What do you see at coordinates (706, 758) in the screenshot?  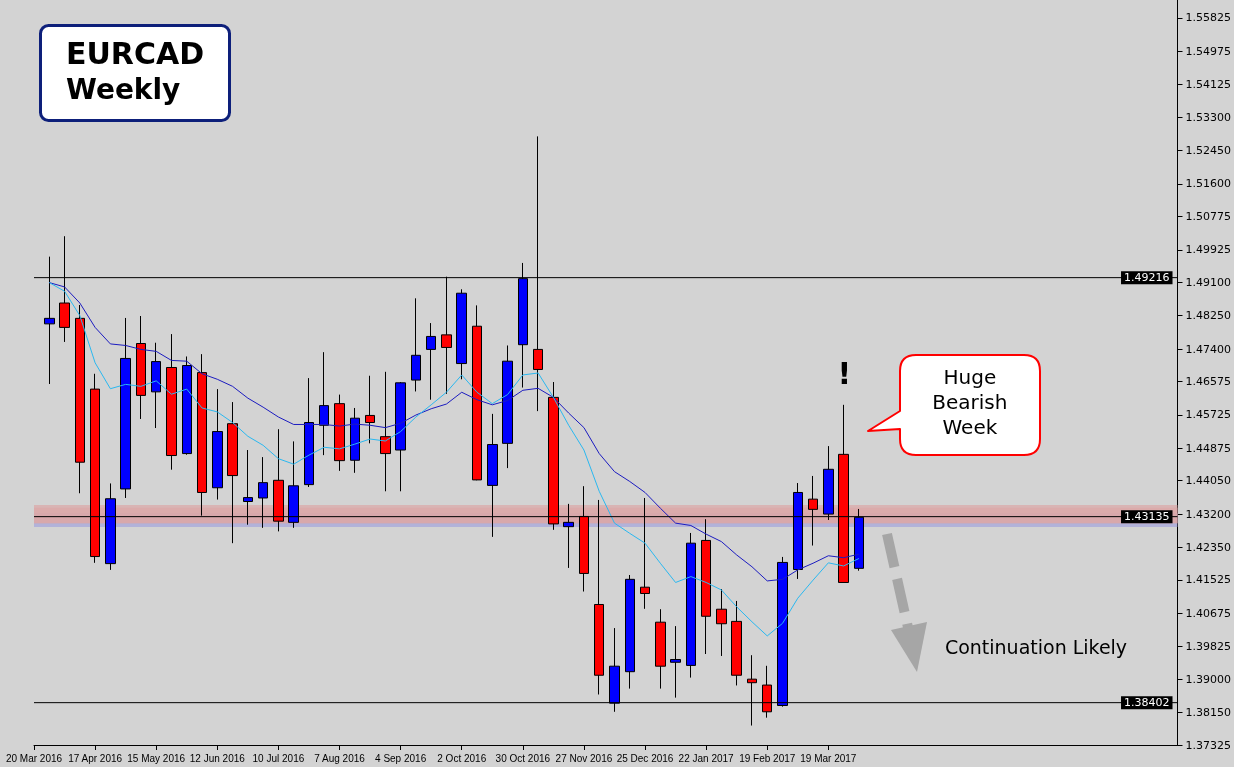 I see `x-tick-label: 22 Jan 2017` at bounding box center [706, 758].